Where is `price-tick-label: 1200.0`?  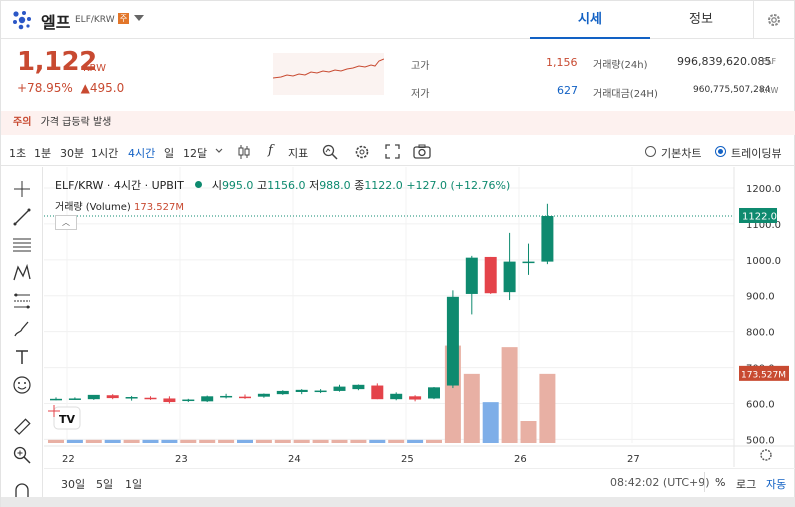 price-tick-label: 1200.0 is located at coordinates (763, 189).